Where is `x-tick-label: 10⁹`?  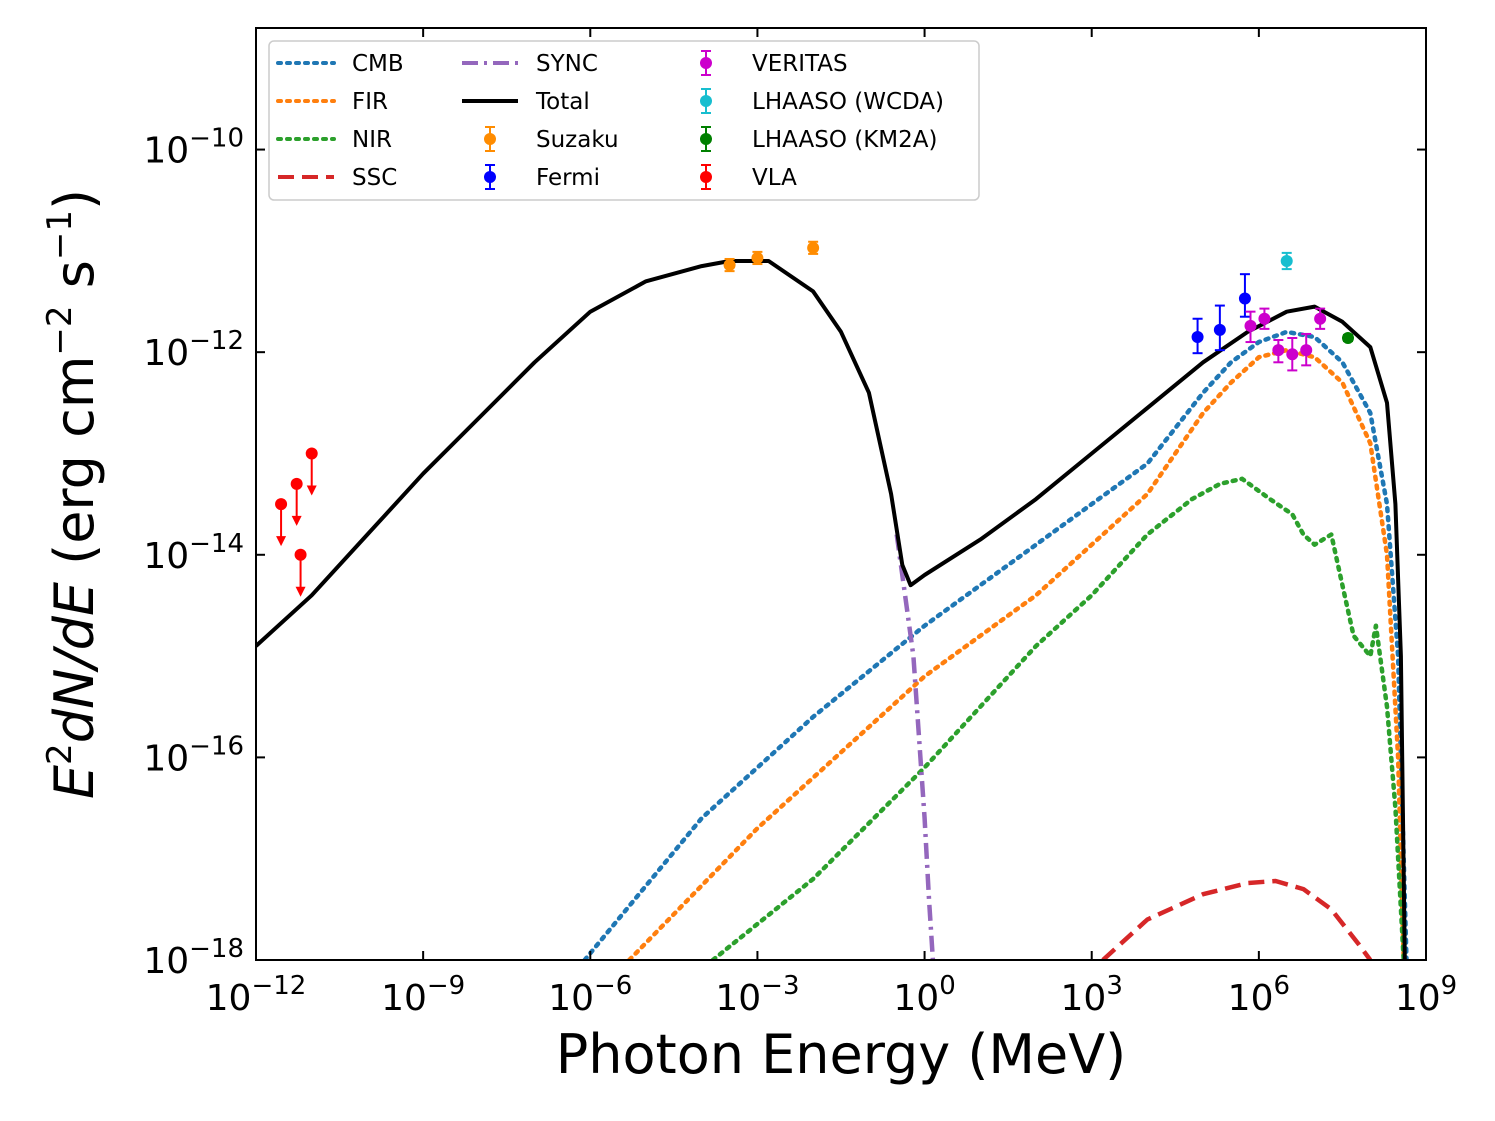 x-tick-label: 10⁹ is located at coordinates (1426, 995).